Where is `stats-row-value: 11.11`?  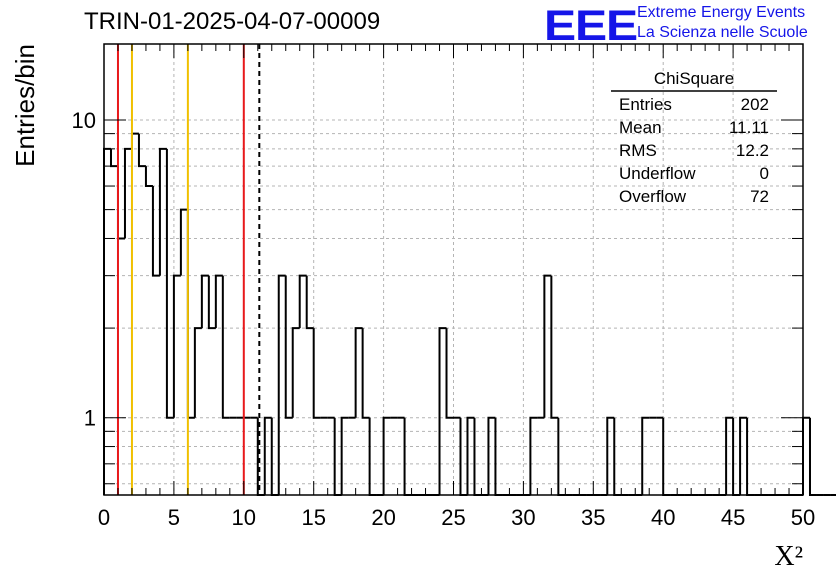
stats-row-value: 11.11 is located at coordinates (749, 127).